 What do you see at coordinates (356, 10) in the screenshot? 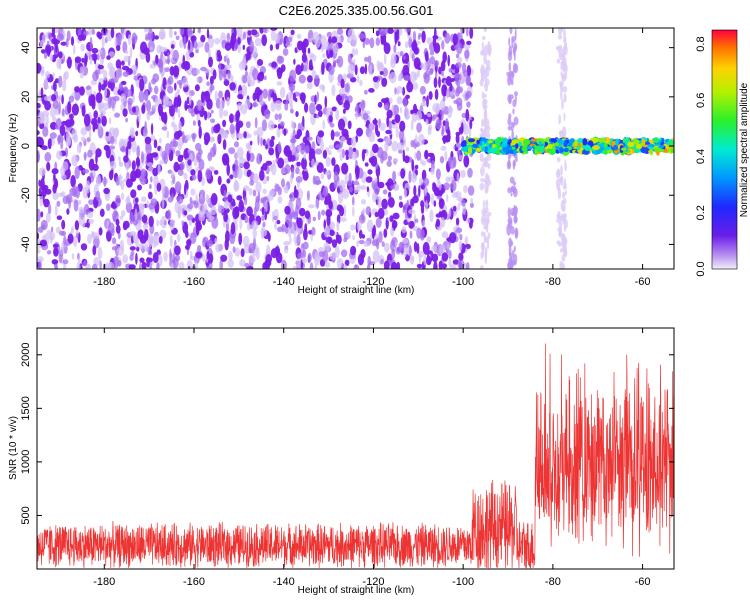
I see `figure-title: C2E6.2025.335.00.56.G01` at bounding box center [356, 10].